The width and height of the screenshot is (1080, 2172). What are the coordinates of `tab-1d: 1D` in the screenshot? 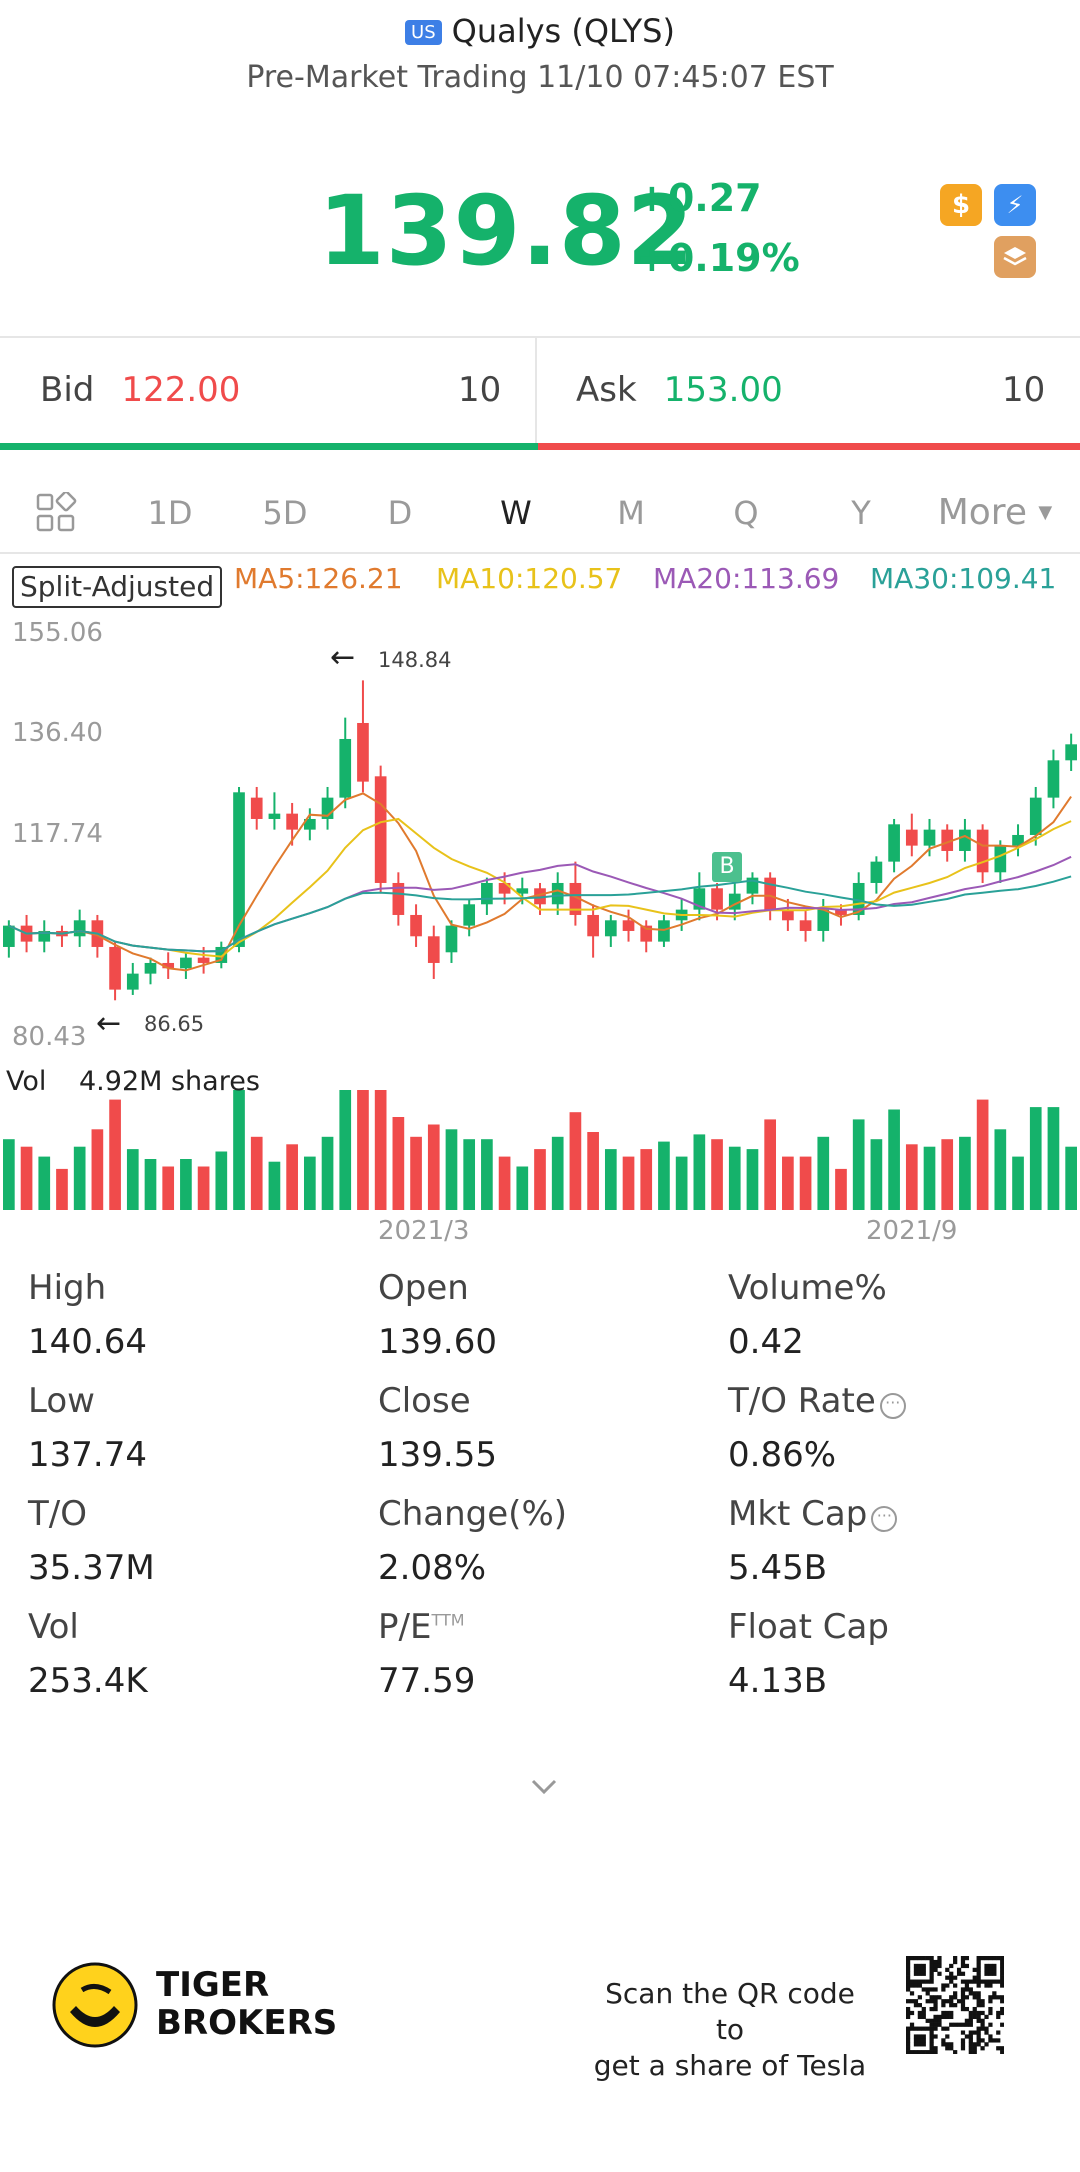 It's located at (170, 513).